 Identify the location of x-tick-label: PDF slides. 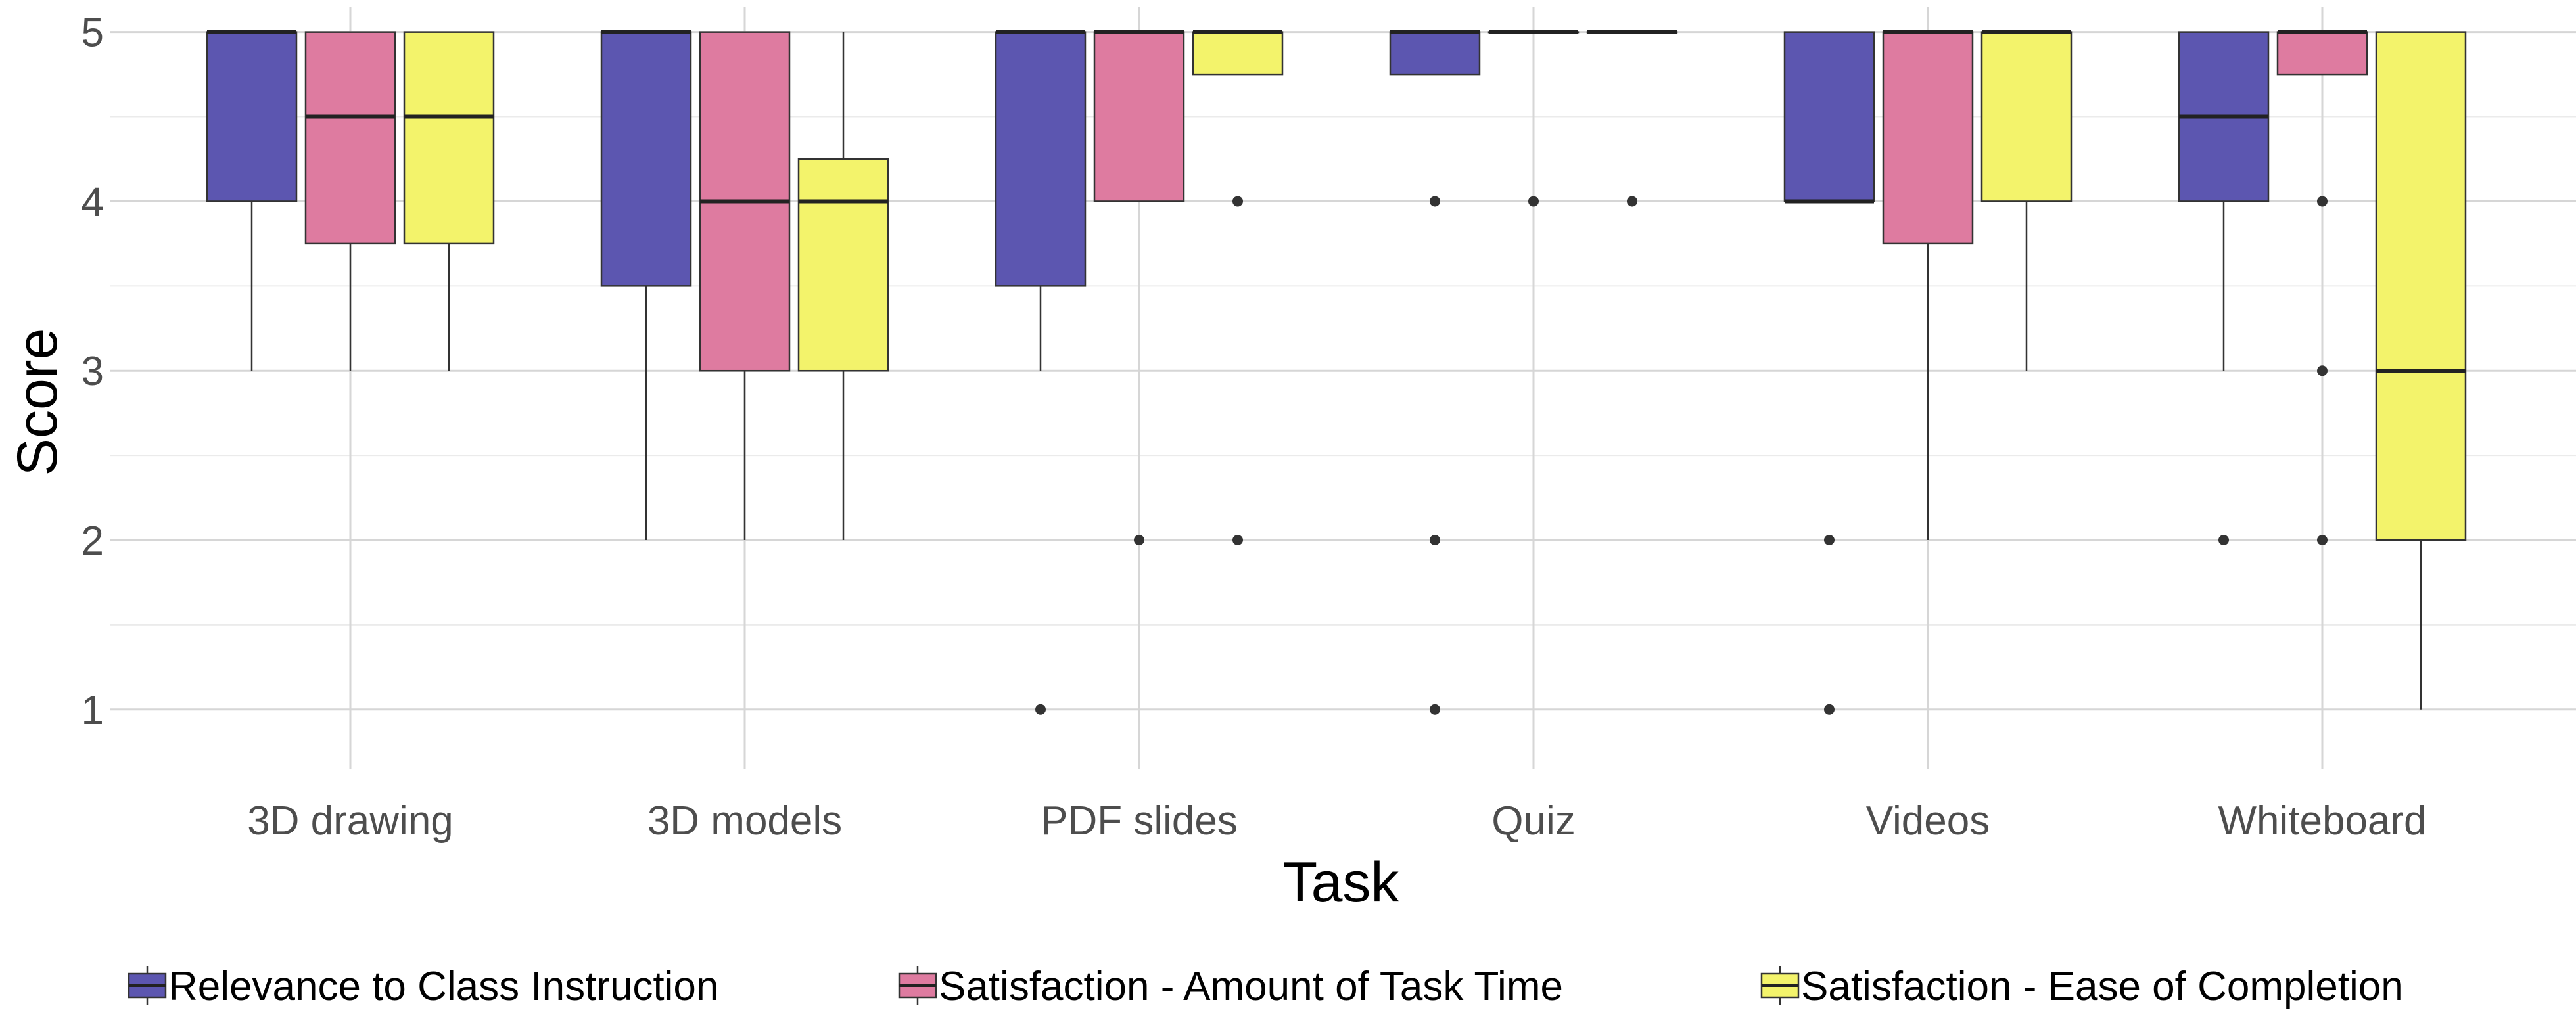
(1139, 821).